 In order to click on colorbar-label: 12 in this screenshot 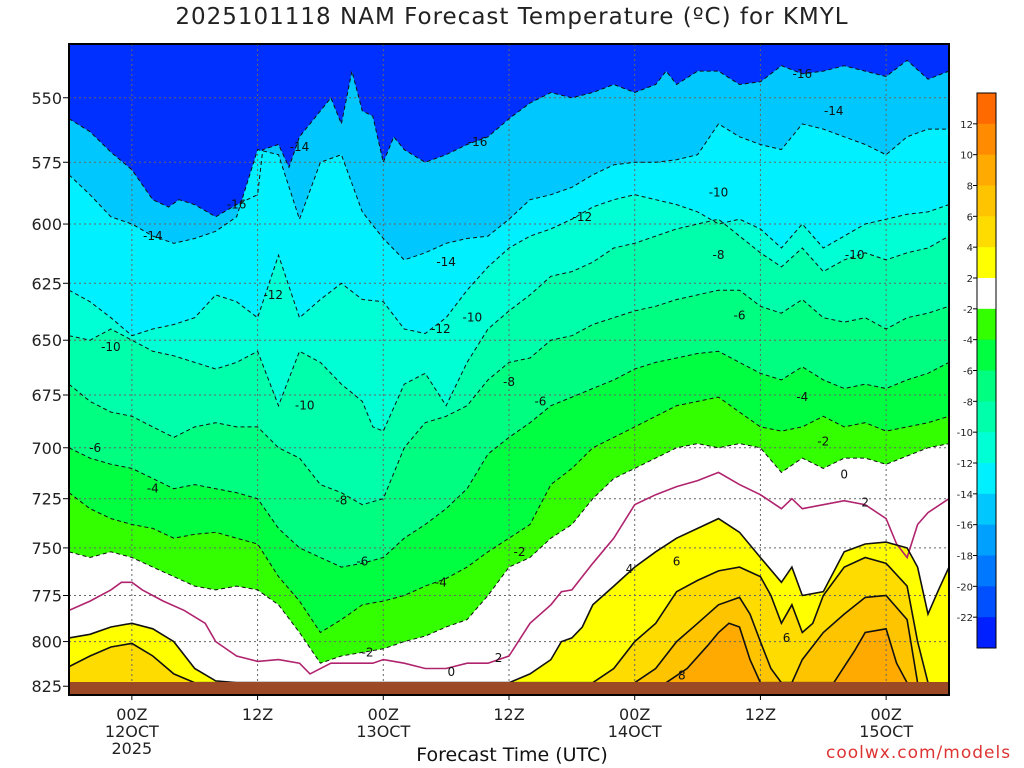, I will do `click(966, 125)`.